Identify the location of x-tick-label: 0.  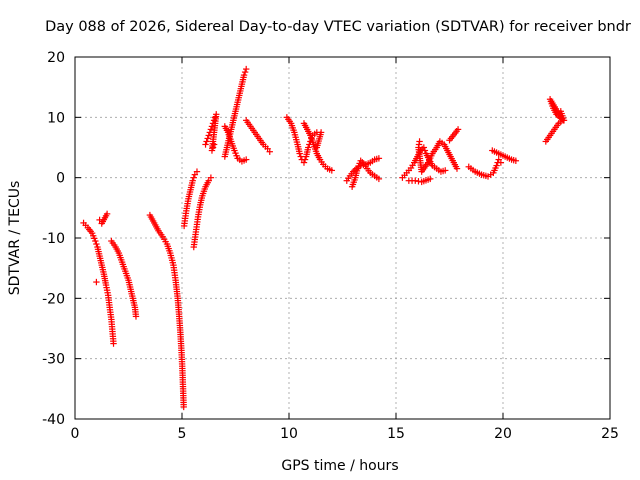
(75, 434).